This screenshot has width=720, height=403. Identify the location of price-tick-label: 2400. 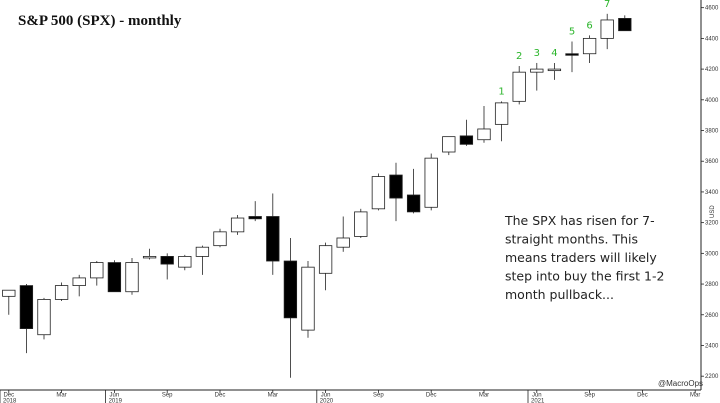
(712, 346).